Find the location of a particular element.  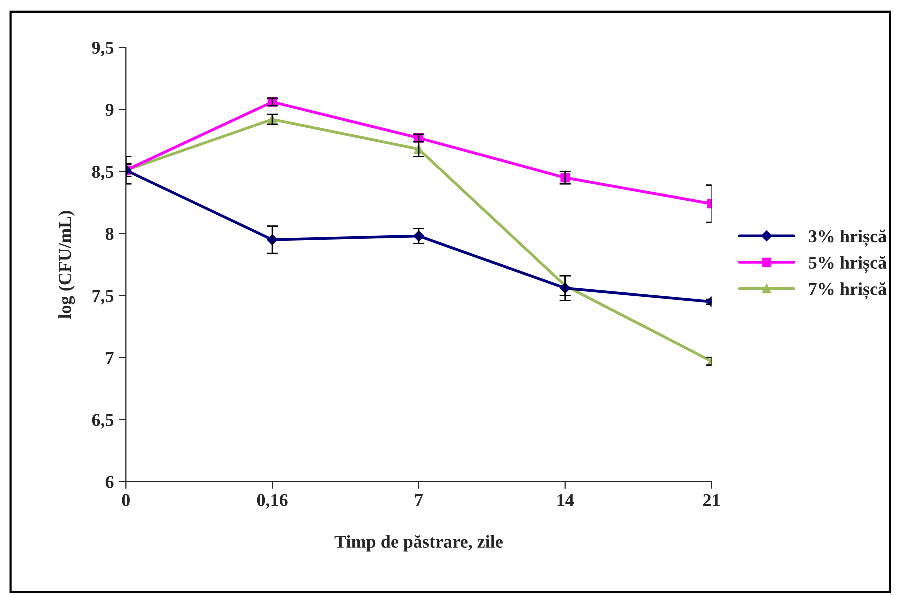

x-tick-label: 0 is located at coordinates (126, 500).